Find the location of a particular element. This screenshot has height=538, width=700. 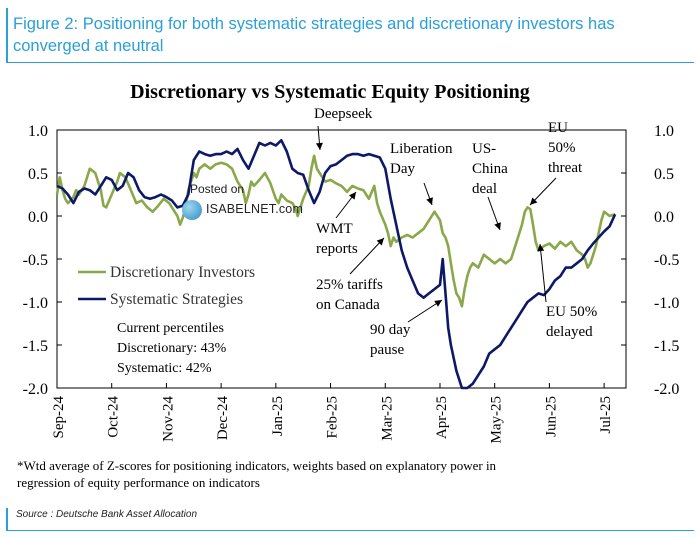

source-divider is located at coordinates (350, 530).